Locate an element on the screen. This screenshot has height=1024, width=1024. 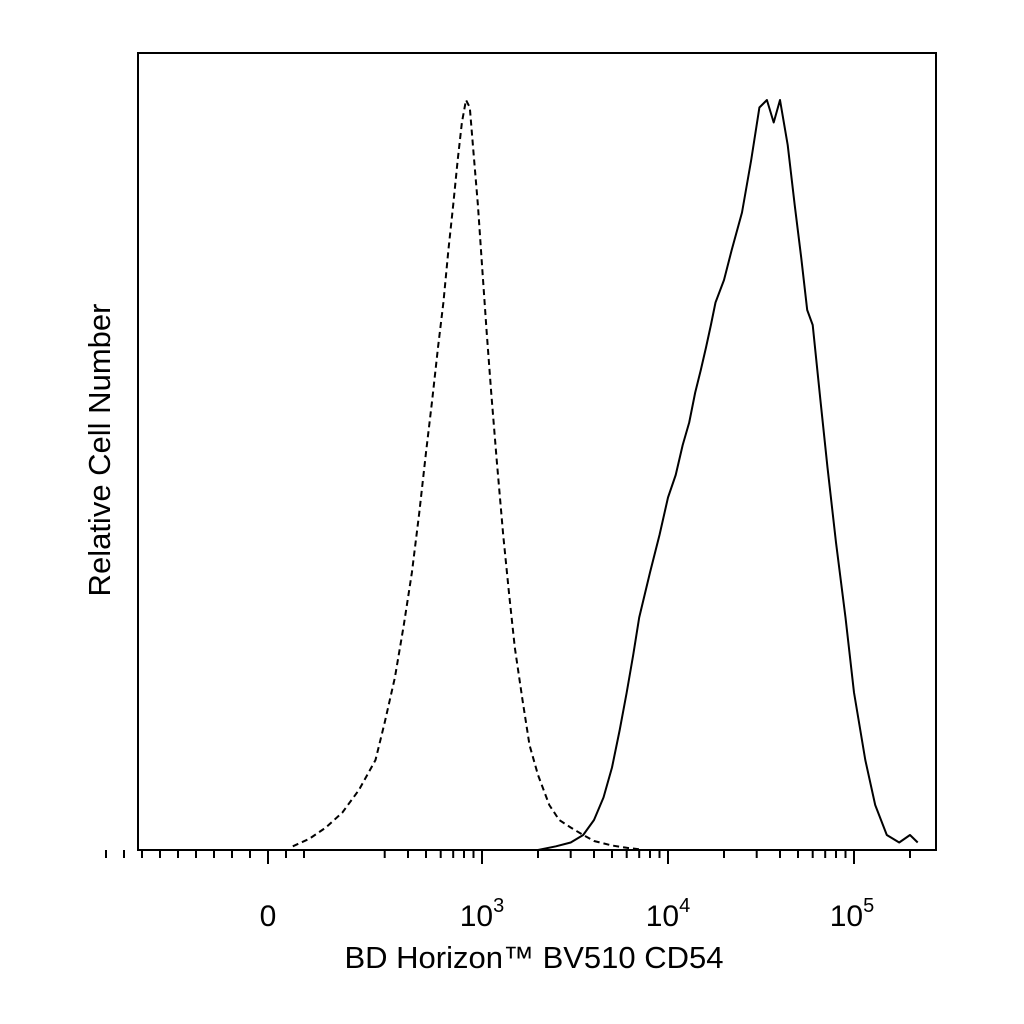
y-axis-title: Relative Cell Number is located at coordinates (99, 450).